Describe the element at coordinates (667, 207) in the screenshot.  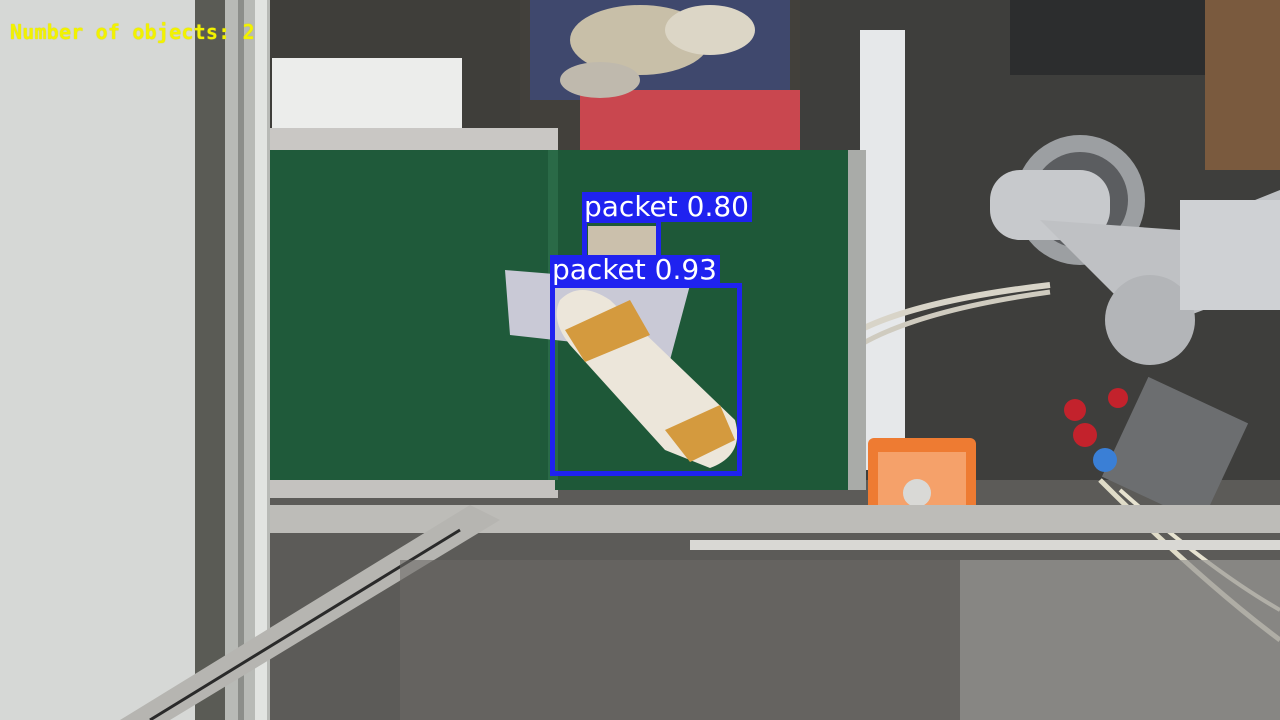
I see `detection-label: packet 0.80` at that location.